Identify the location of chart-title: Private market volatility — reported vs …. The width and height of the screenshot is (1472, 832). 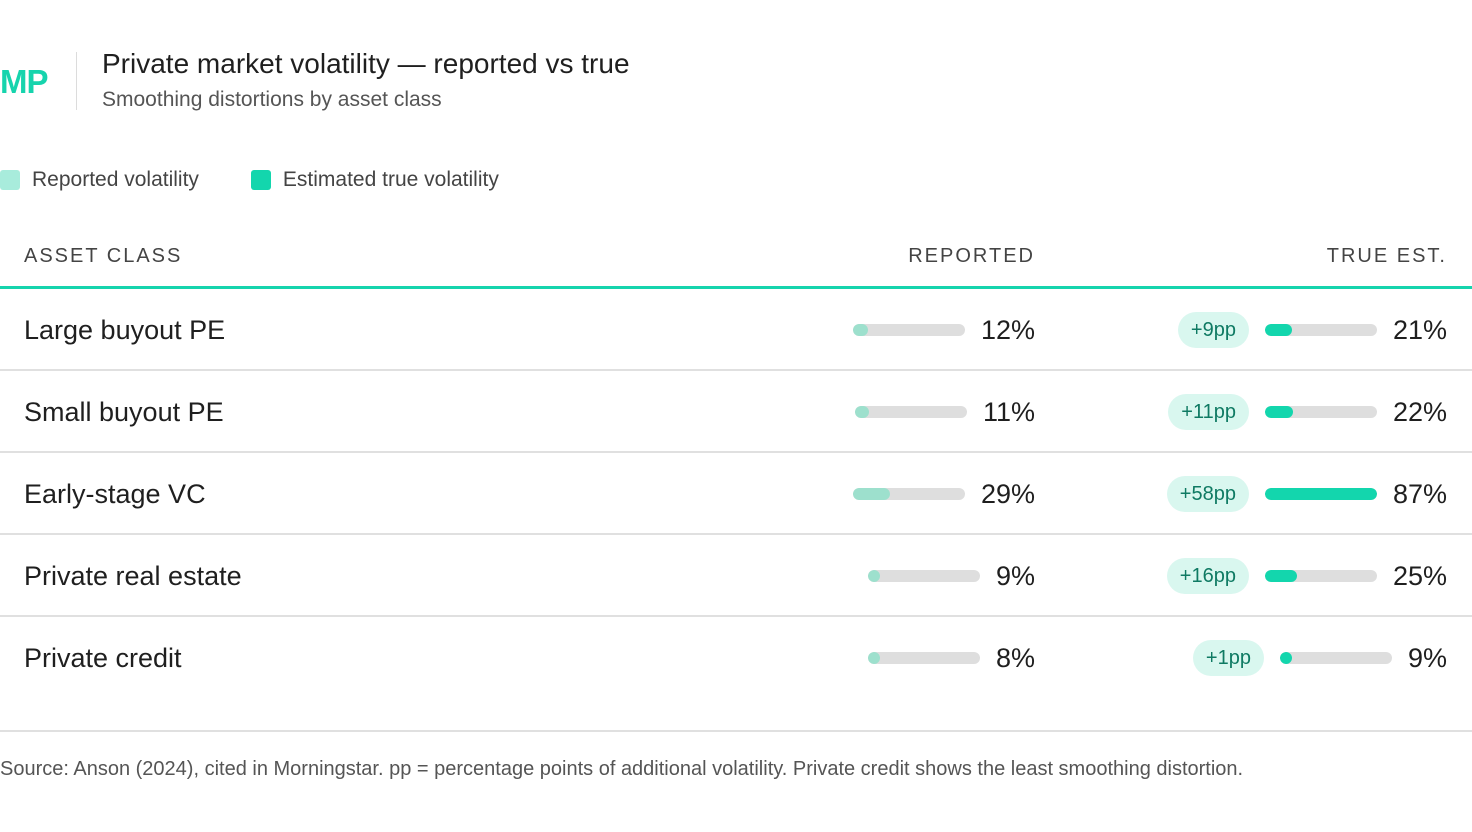
(366, 63).